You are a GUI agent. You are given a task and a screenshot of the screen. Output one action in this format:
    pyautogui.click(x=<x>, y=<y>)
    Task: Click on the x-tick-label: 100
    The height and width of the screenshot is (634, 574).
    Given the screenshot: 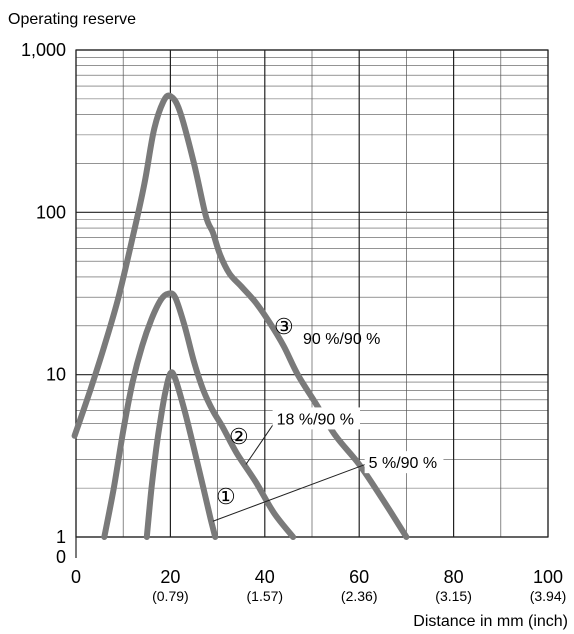 What is the action you would take?
    pyautogui.click(x=548, y=577)
    